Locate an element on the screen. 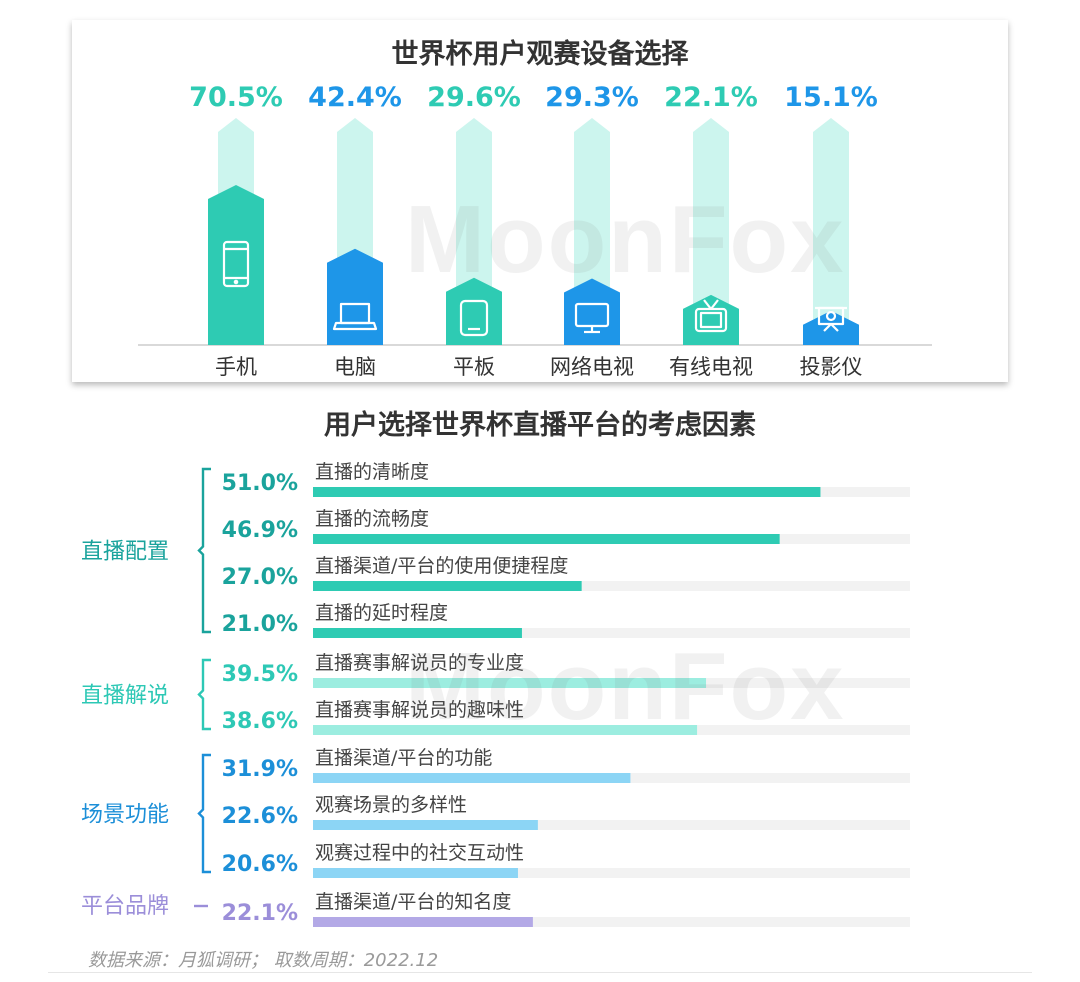 The image size is (1080, 982). category-label: 电脑 is located at coordinates (355, 367).